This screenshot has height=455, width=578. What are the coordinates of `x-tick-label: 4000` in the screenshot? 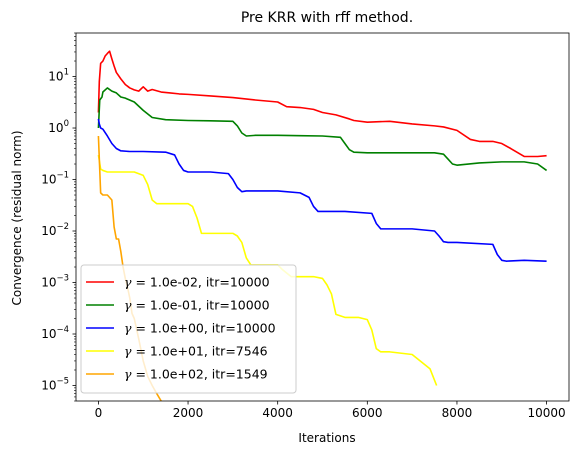 It's located at (277, 413).